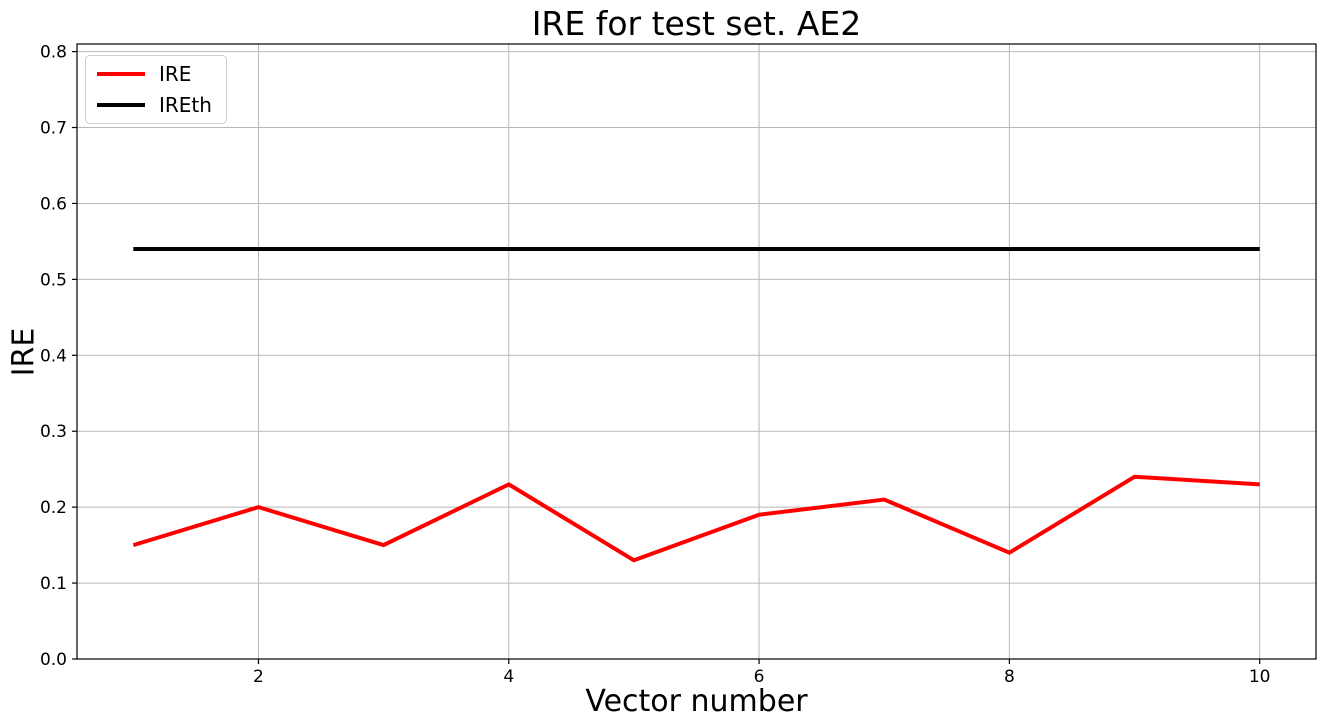 This screenshot has height=727, width=1325. I want to click on y-tick-label: 0.2, so click(53, 508).